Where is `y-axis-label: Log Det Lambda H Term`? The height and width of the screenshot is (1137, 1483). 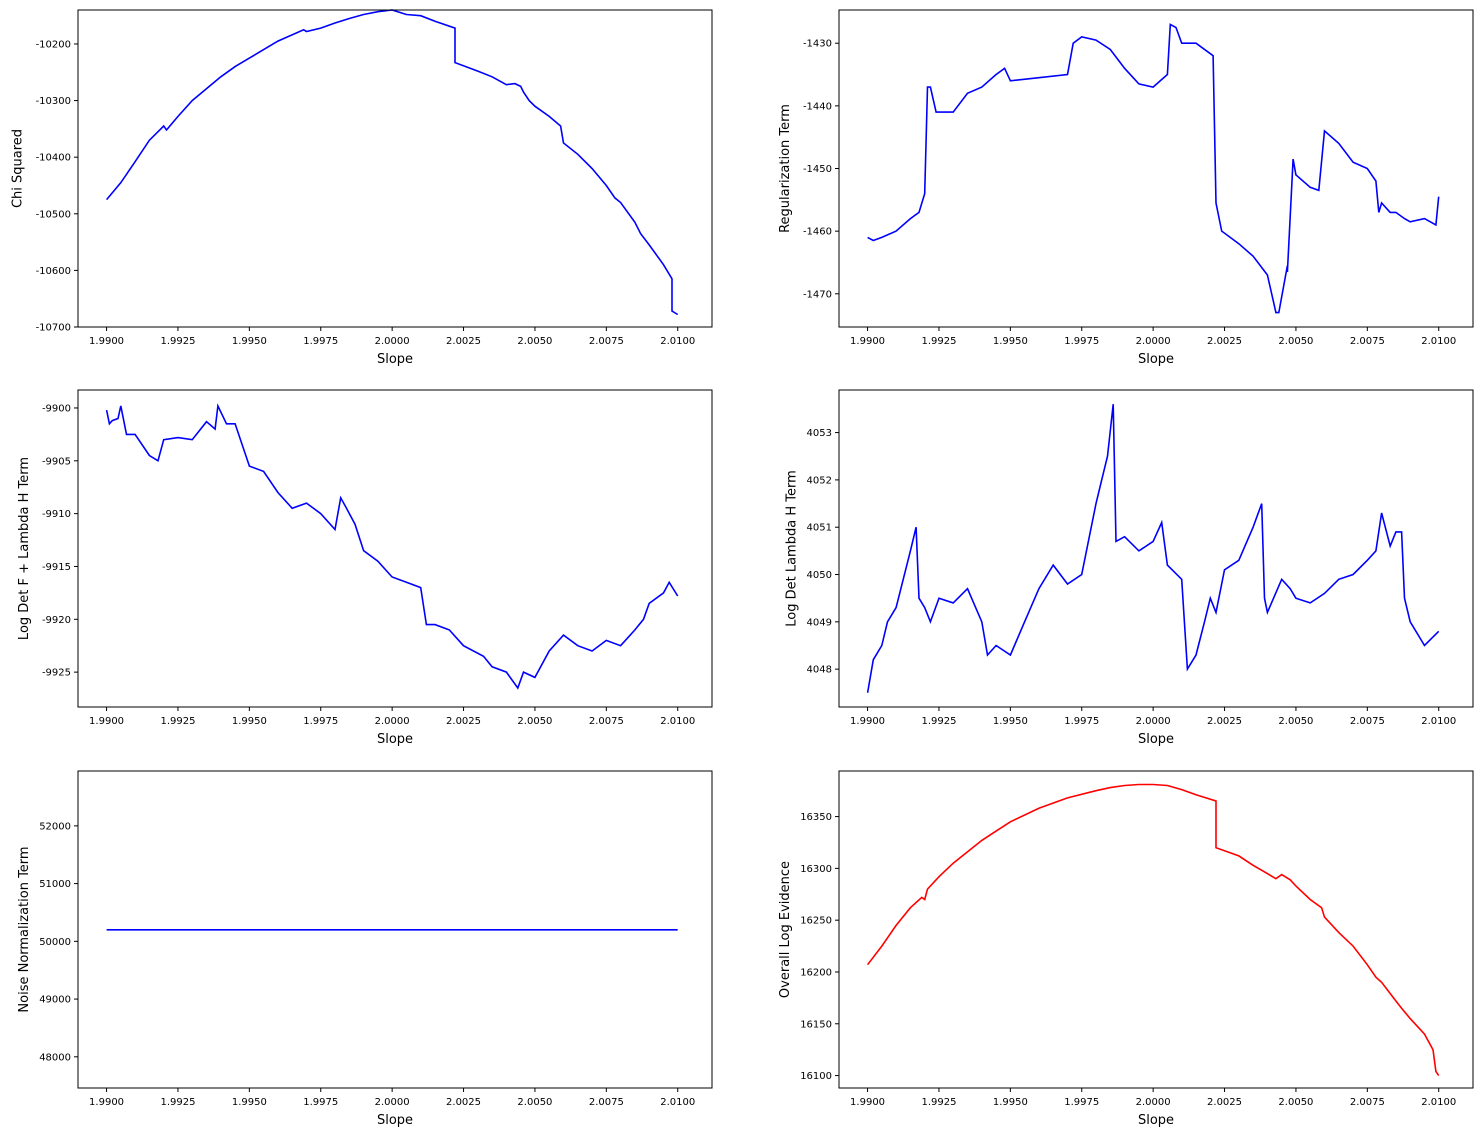 y-axis-label: Log Det Lambda H Term is located at coordinates (791, 548).